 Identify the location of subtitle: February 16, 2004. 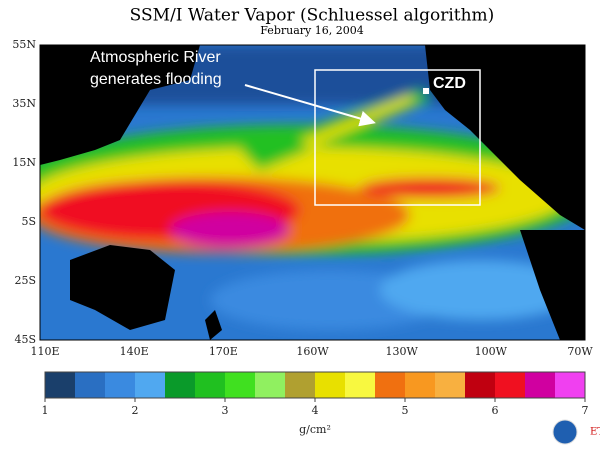
(311, 30).